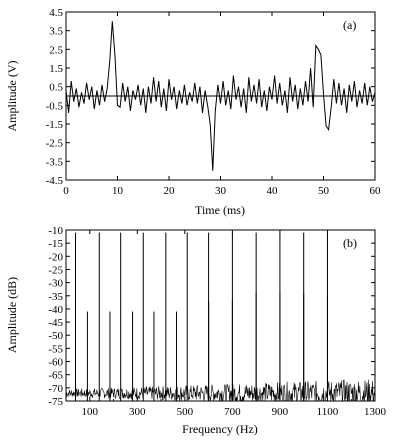 The image size is (405, 443). Describe the element at coordinates (185, 412) in the screenshot. I see `panel-b-x-tick-label: 500` at that location.